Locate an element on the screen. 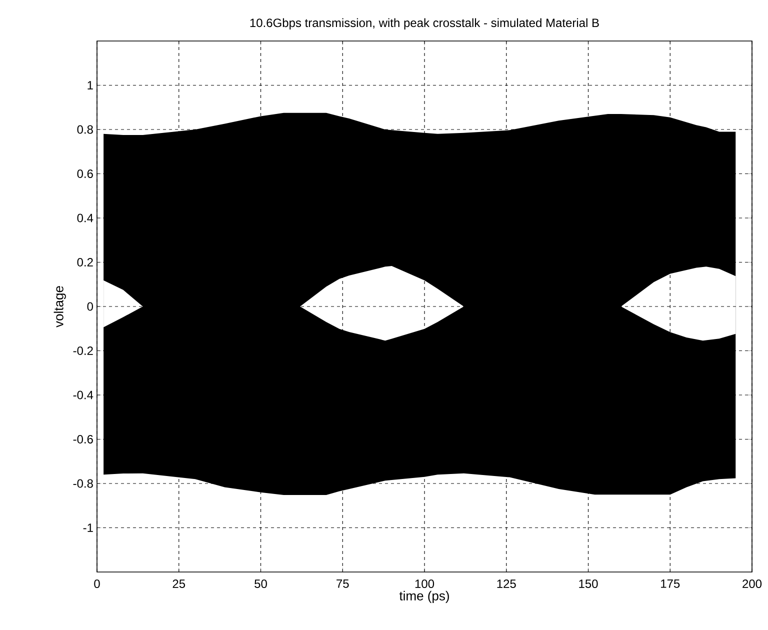 This screenshot has width=768, height=630. x-tick-label: 150 is located at coordinates (588, 584).